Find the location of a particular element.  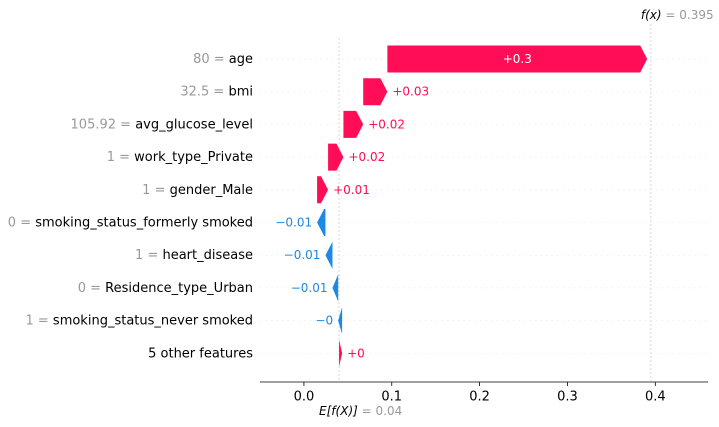

feature-value: 32.5 = is located at coordinates (204, 91).